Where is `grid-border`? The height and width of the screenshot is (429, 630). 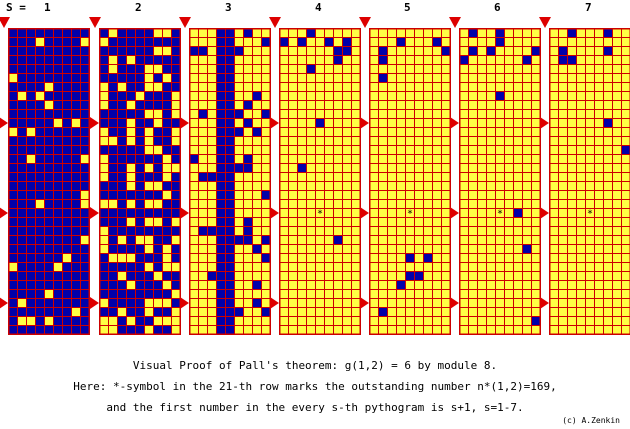
grid-border is located at coordinates (49, 181).